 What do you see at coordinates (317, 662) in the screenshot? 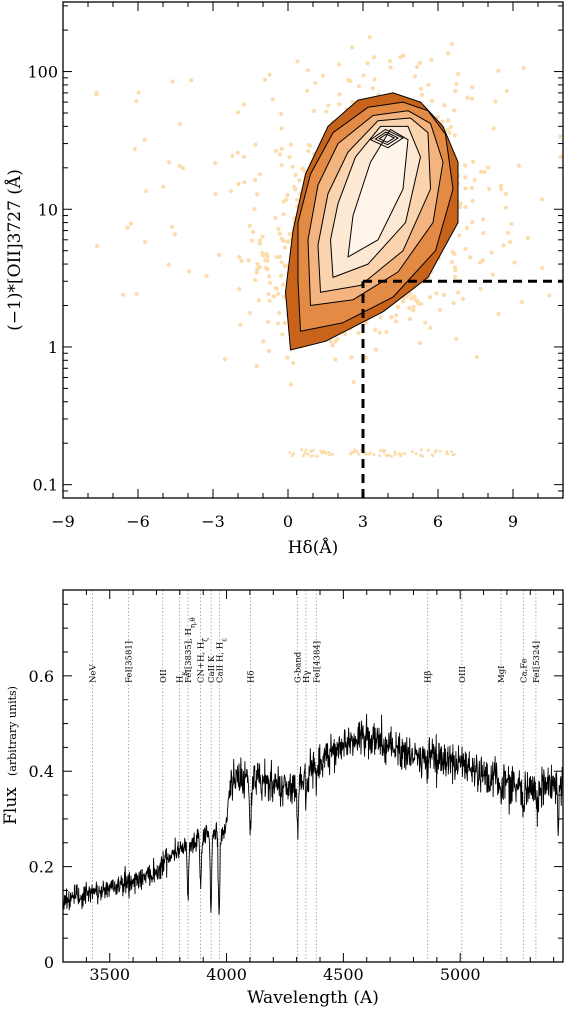
I see `line-marker-label: FeI[4384]` at bounding box center [317, 662].